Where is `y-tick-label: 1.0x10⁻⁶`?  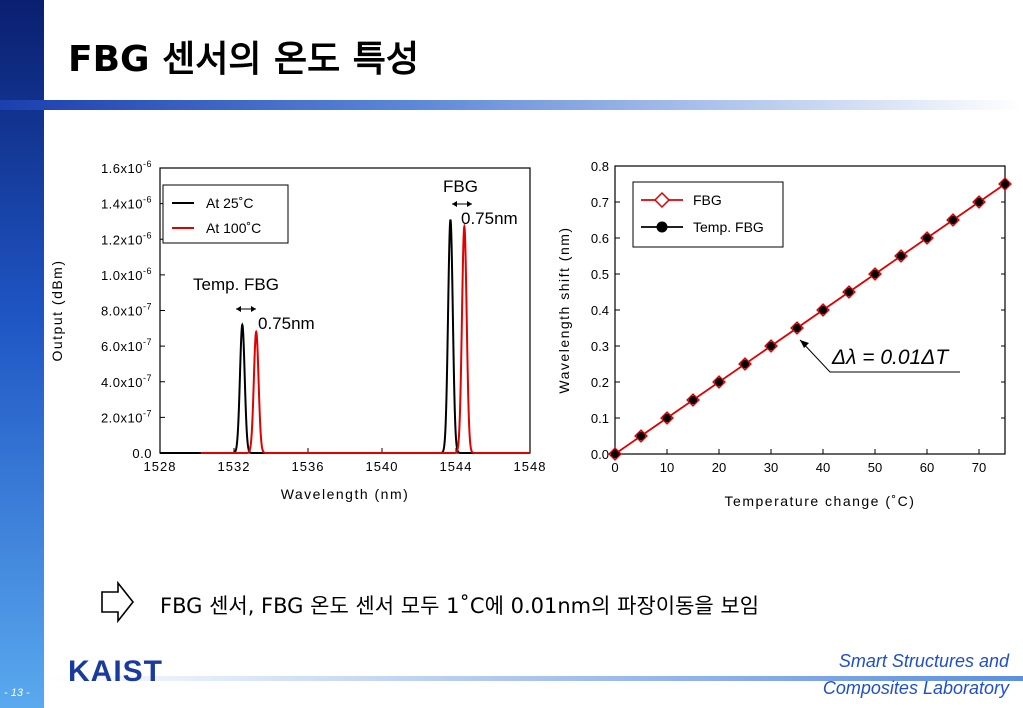 y-tick-label: 1.0x10⁻⁶ is located at coordinates (126, 274).